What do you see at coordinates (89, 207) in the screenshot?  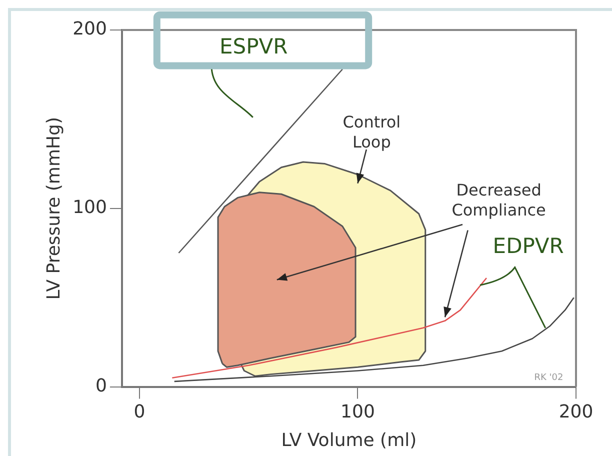 I see `y-tick-label: 100` at bounding box center [89, 207].